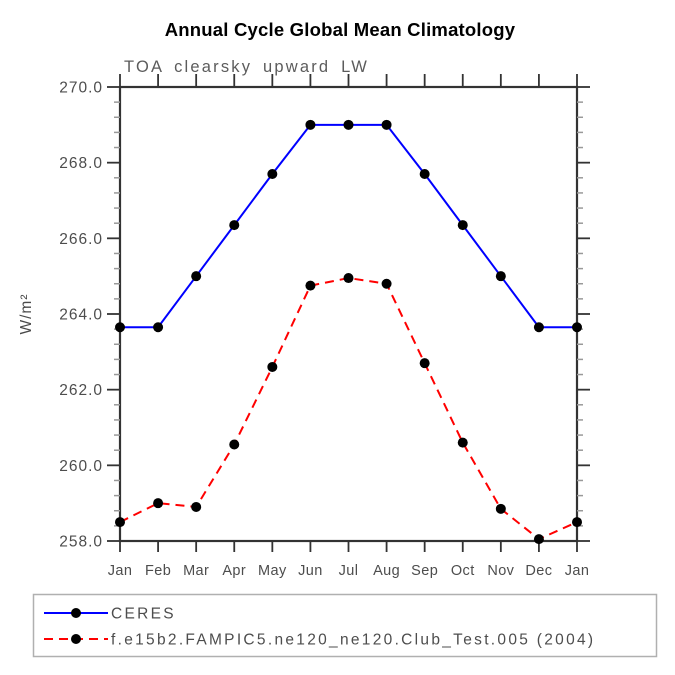  What do you see at coordinates (349, 571) in the screenshot?
I see `x-tick-label: Jul` at bounding box center [349, 571].